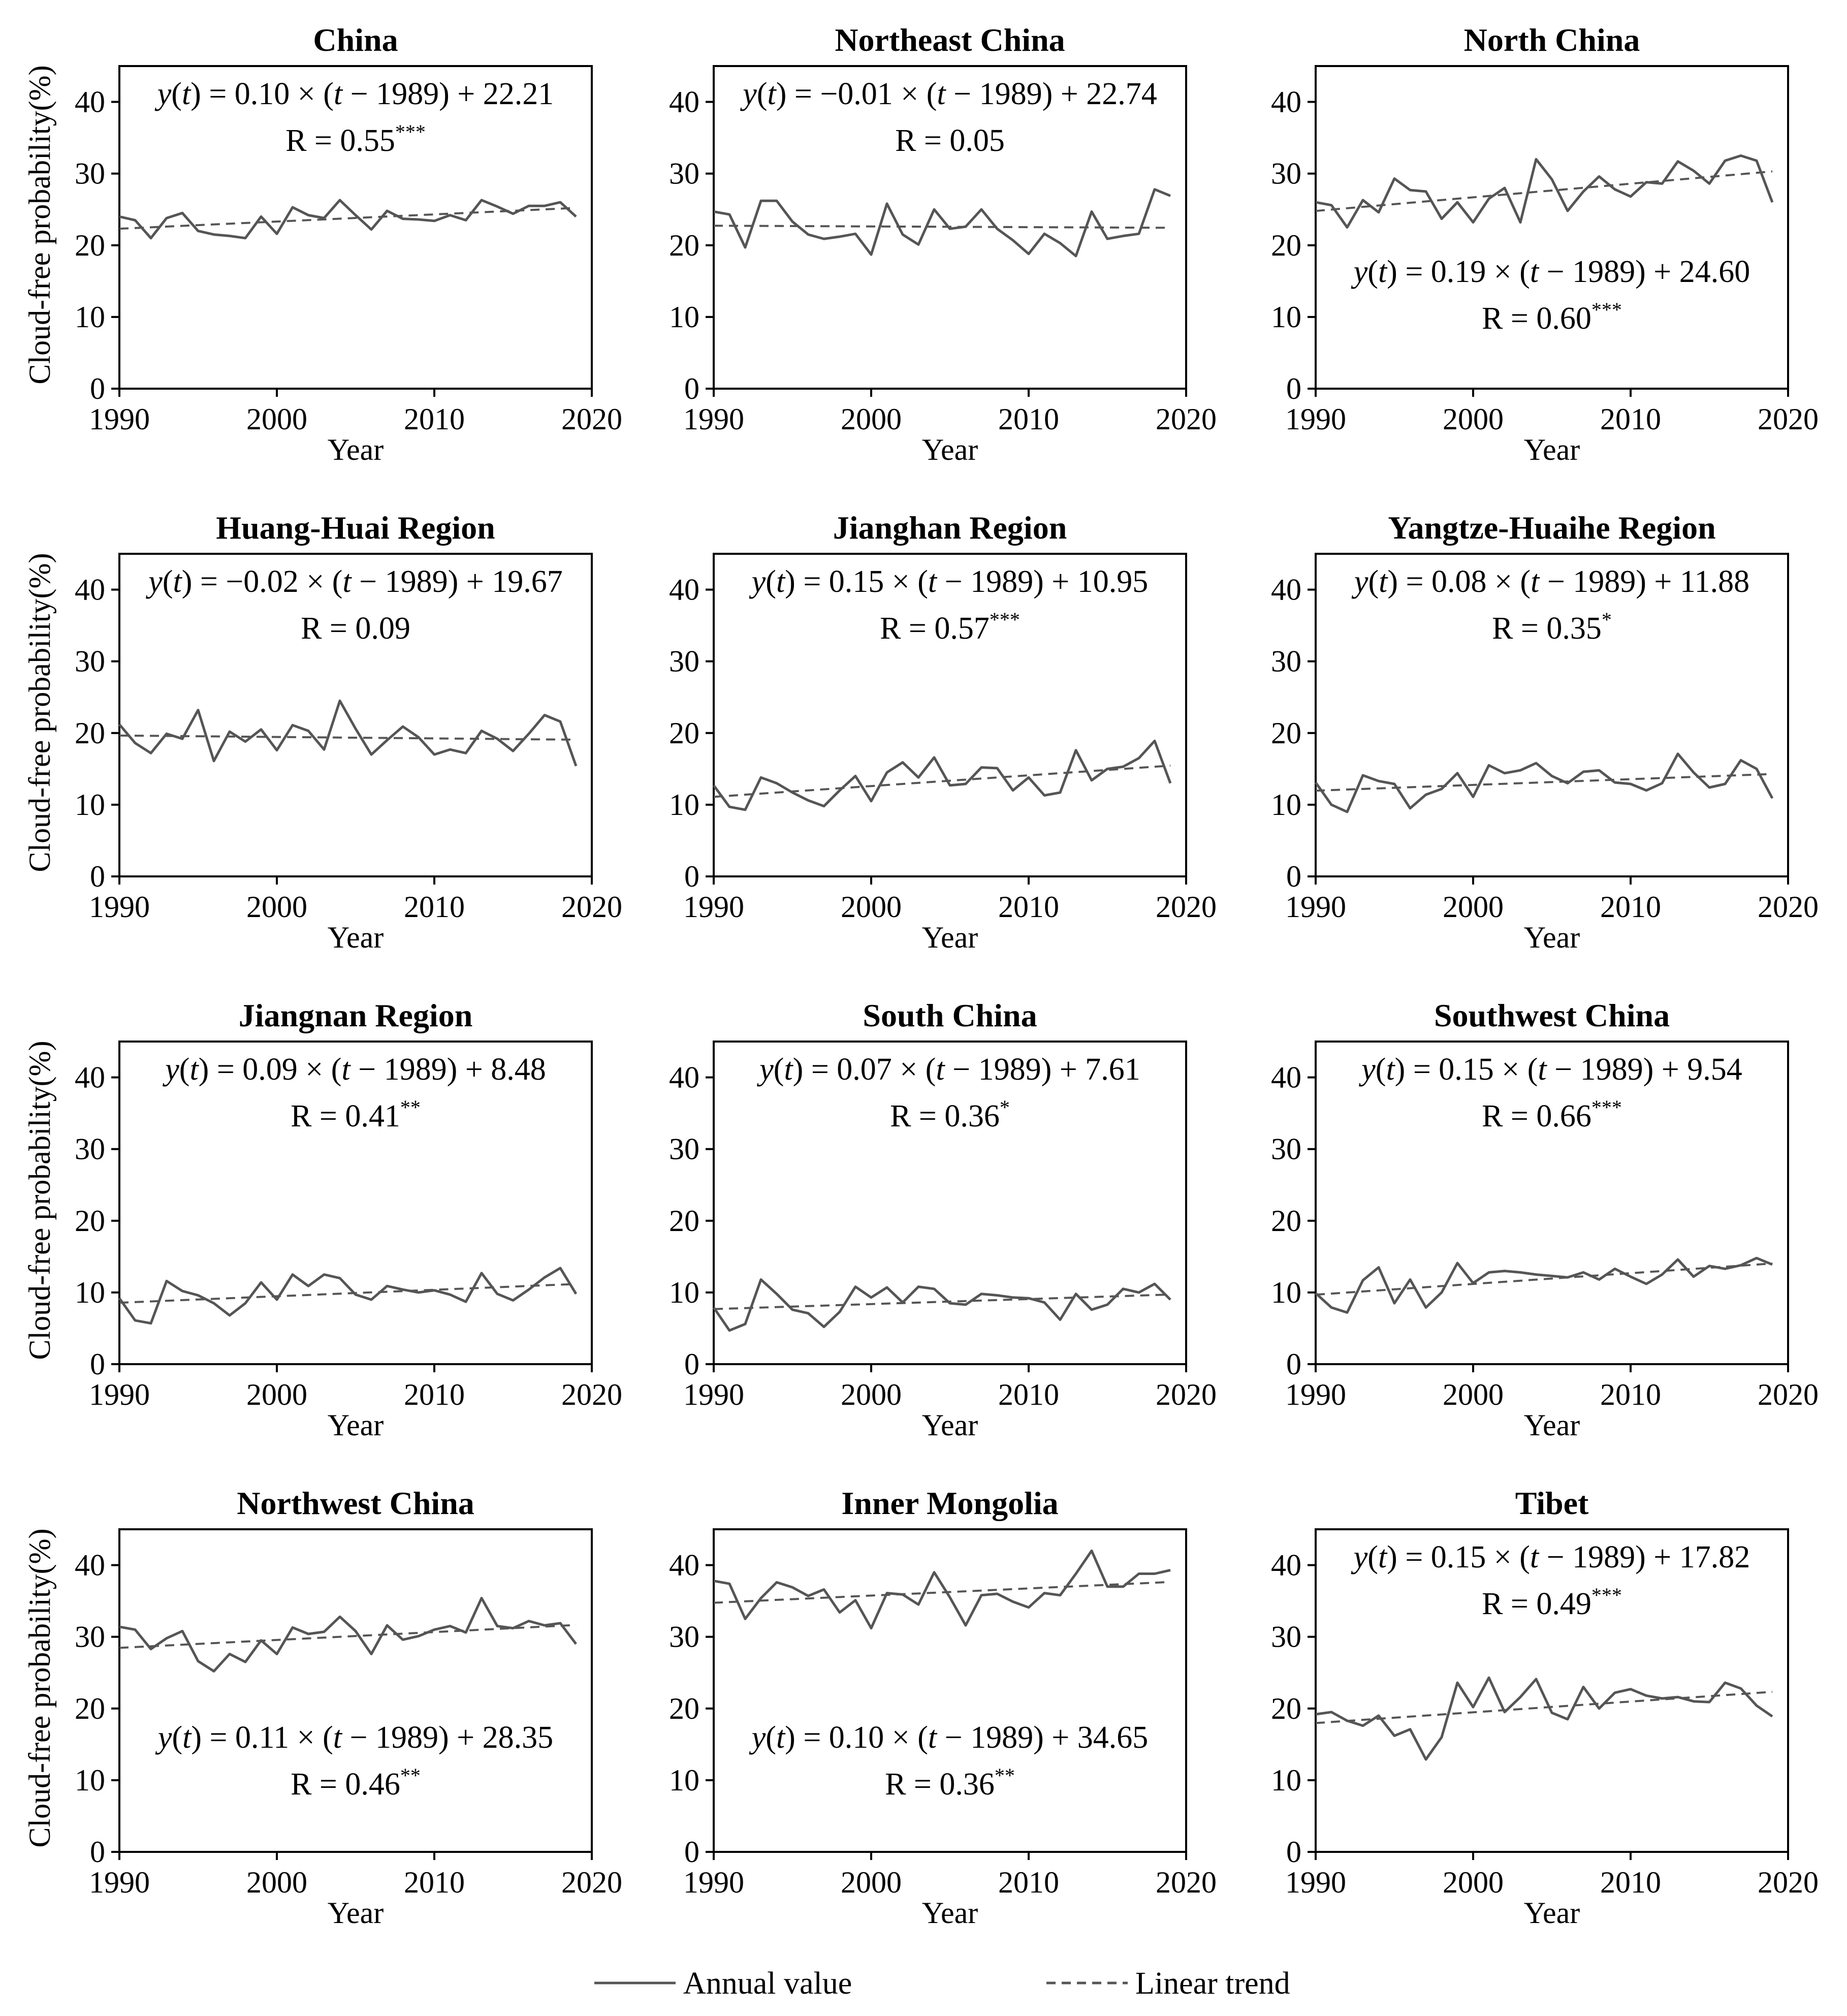  Describe the element at coordinates (354, 581) in the screenshot. I see `trend-equation: y(t) = −0.02 × (t − 1989) + 19.67` at that location.